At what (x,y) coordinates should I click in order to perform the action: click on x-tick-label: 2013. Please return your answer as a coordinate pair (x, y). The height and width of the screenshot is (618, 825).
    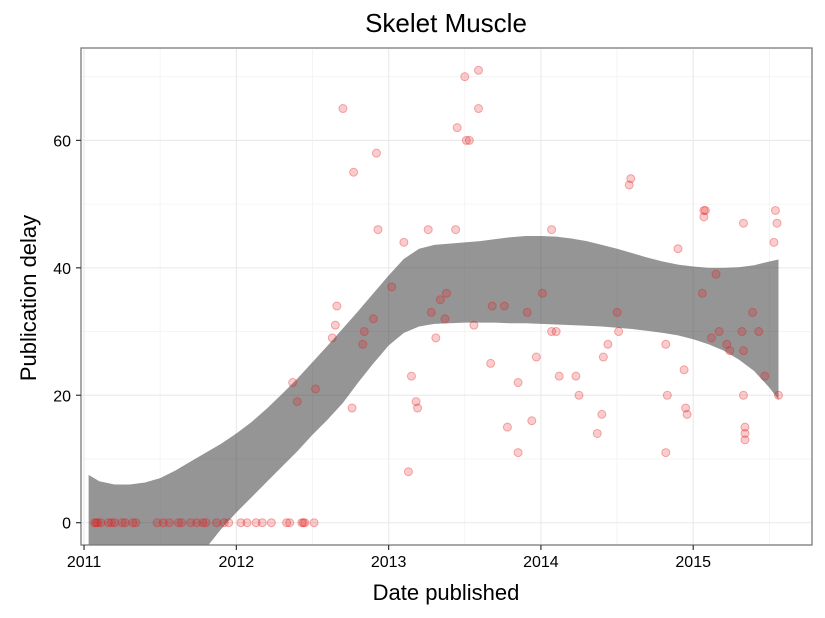
    Looking at the image, I should click on (389, 562).